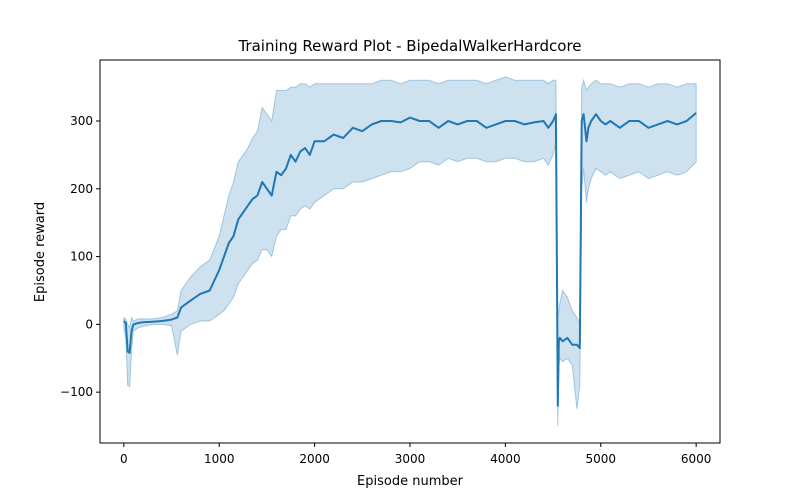 The height and width of the screenshot is (500, 800). What do you see at coordinates (81, 189) in the screenshot?
I see `y-tick-label: 200` at bounding box center [81, 189].